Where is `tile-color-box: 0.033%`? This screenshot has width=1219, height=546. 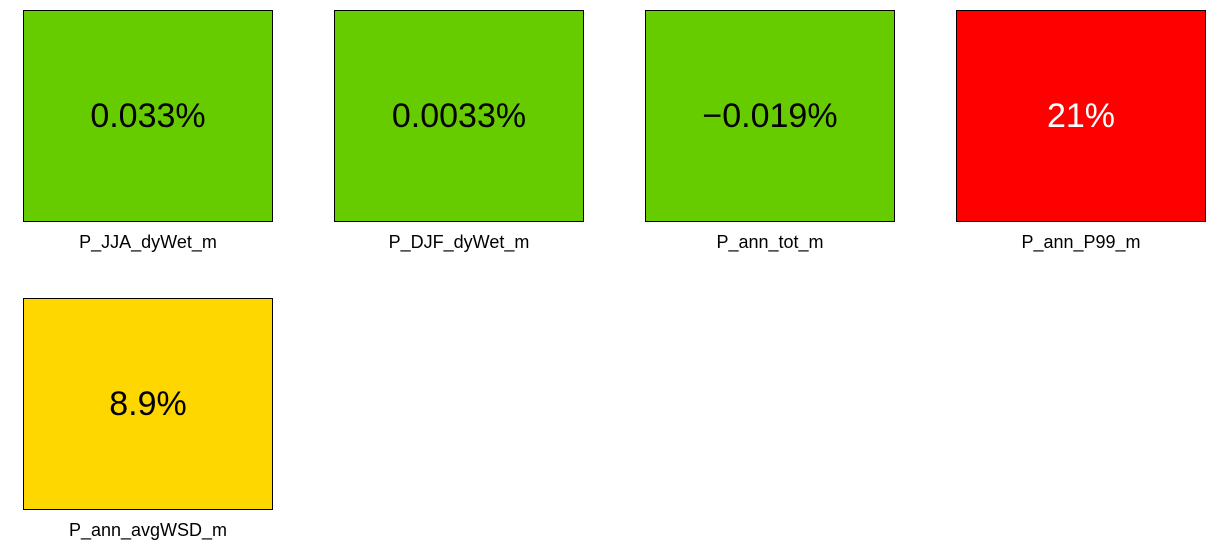 tile-color-box: 0.033% is located at coordinates (148, 116).